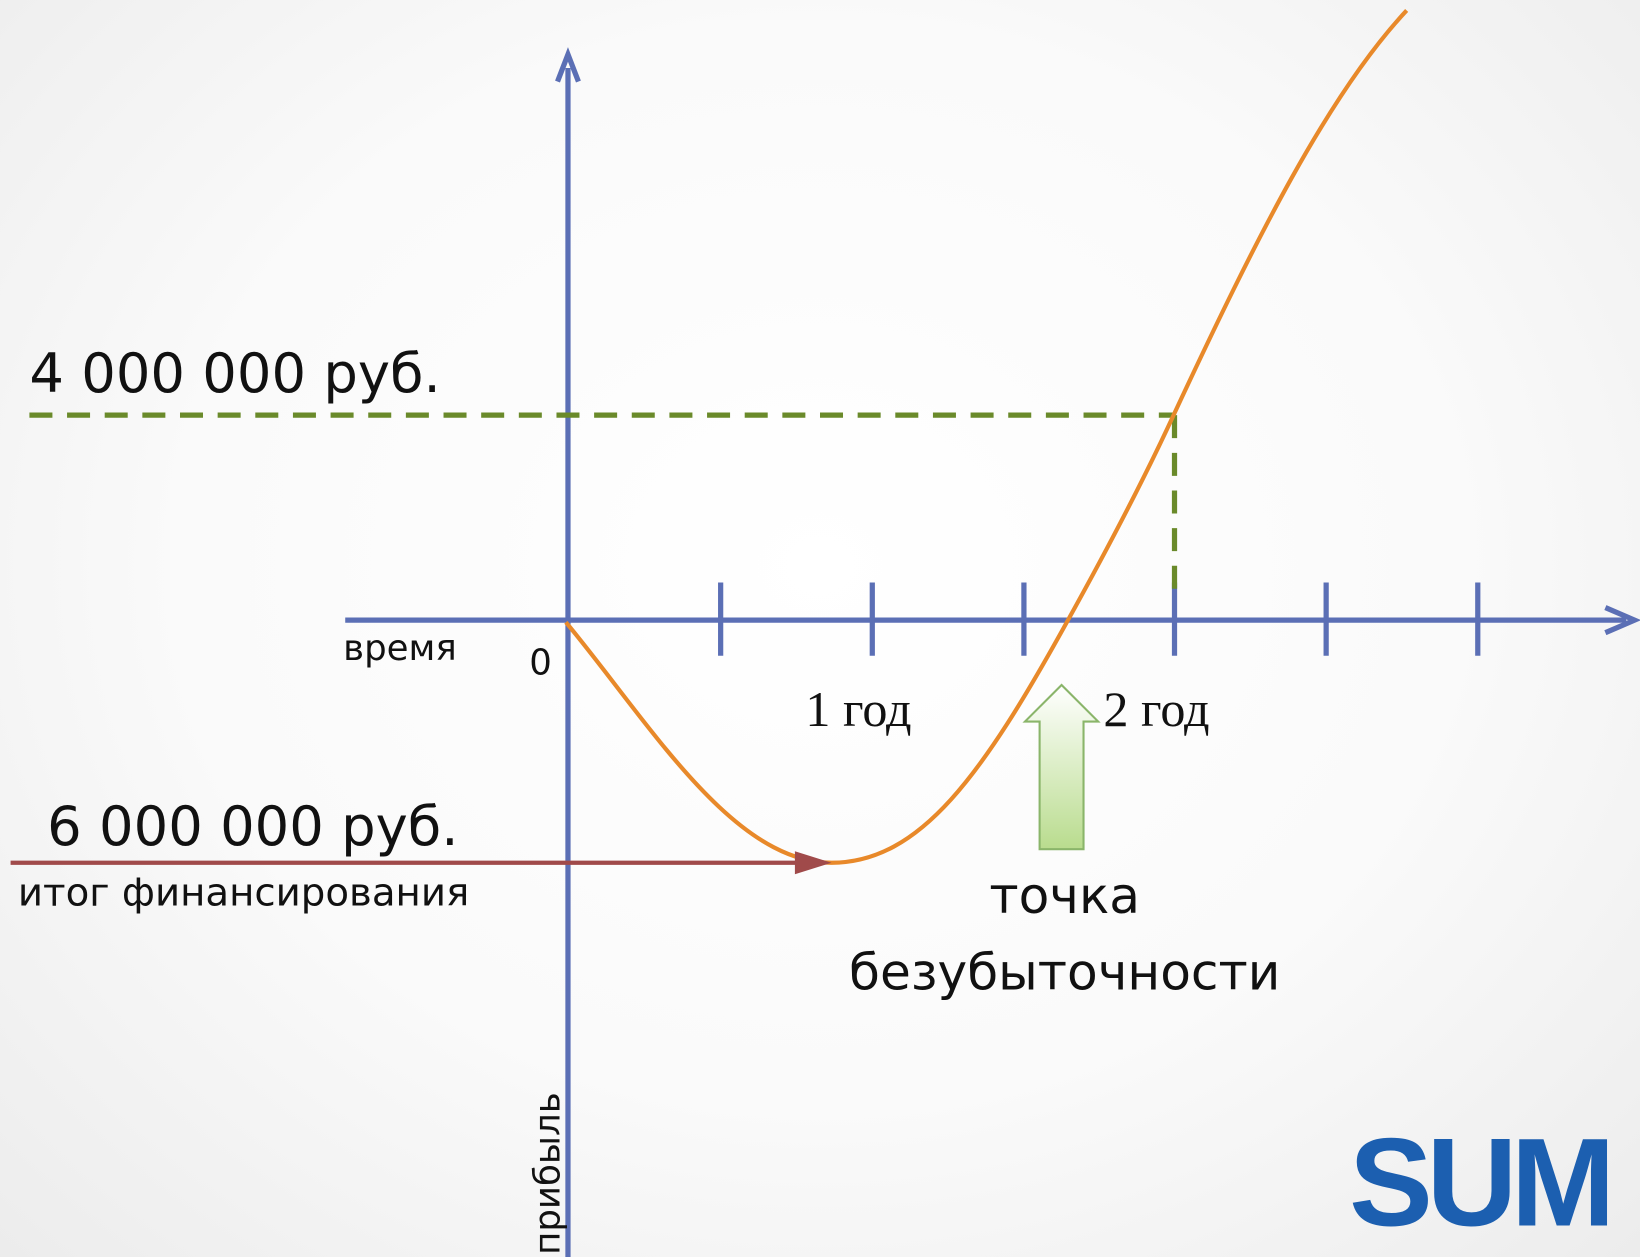 Image resolution: width=1640 pixels, height=1257 pixels. I want to click on funding-arrowhead, so click(813, 863).